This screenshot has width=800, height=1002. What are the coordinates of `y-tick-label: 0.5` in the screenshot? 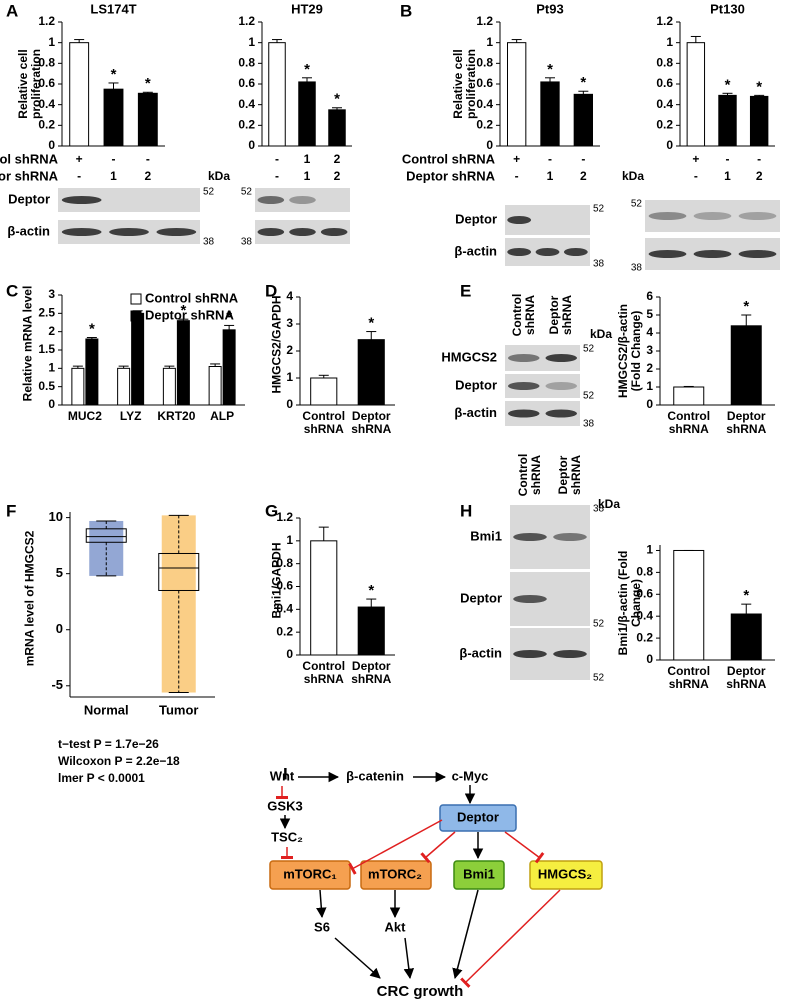 It's located at (46, 386).